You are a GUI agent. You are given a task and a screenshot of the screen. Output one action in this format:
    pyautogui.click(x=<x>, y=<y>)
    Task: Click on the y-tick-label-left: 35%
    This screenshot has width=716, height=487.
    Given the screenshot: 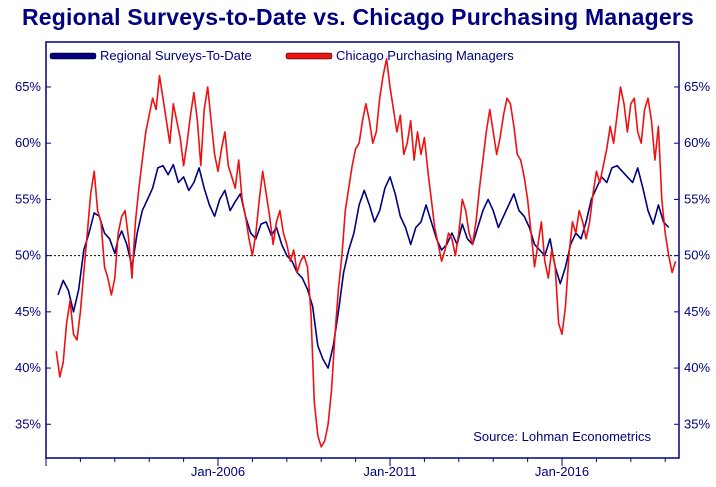 What is the action you would take?
    pyautogui.click(x=28, y=423)
    